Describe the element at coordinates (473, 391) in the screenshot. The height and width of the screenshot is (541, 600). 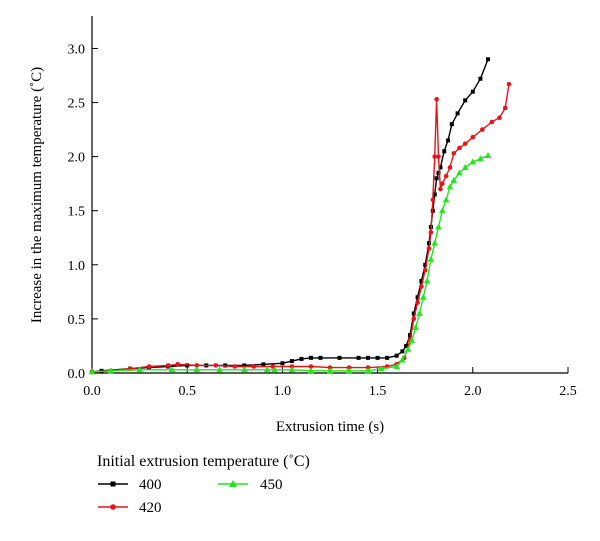
I see `x-tick-label: 2.0` at that location.